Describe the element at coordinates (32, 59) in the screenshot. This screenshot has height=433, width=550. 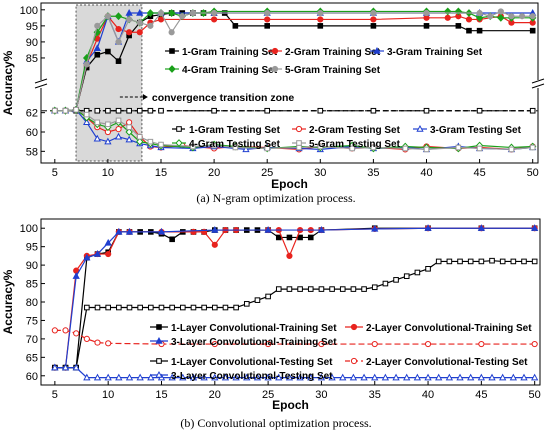
I see `y-tick-label: 85` at that location.